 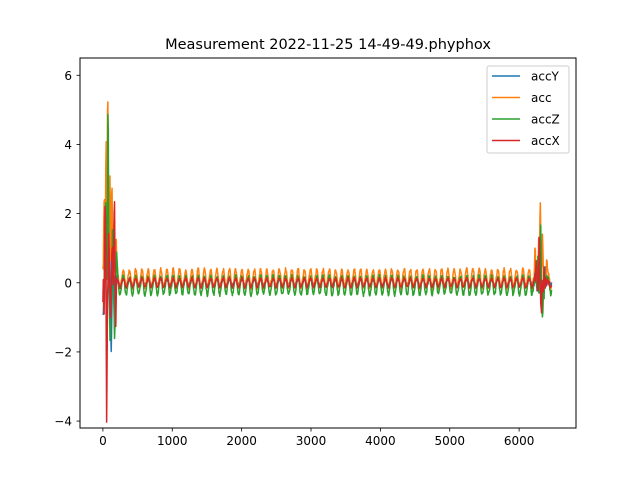 What do you see at coordinates (328, 45) in the screenshot?
I see `chart-title: Measurement 2022-11-25 14-49-49.phyphox` at bounding box center [328, 45].